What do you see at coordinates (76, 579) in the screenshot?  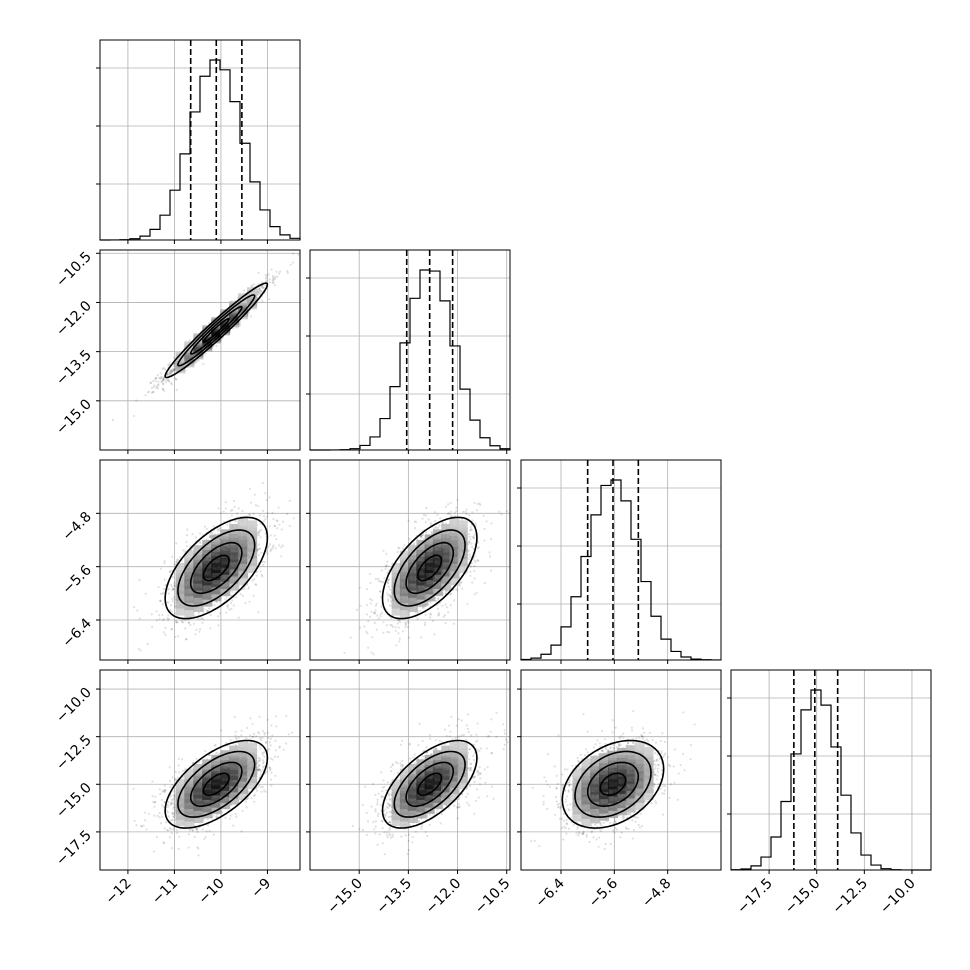 I see `y-tick-label: −5.6` at bounding box center [76, 579].